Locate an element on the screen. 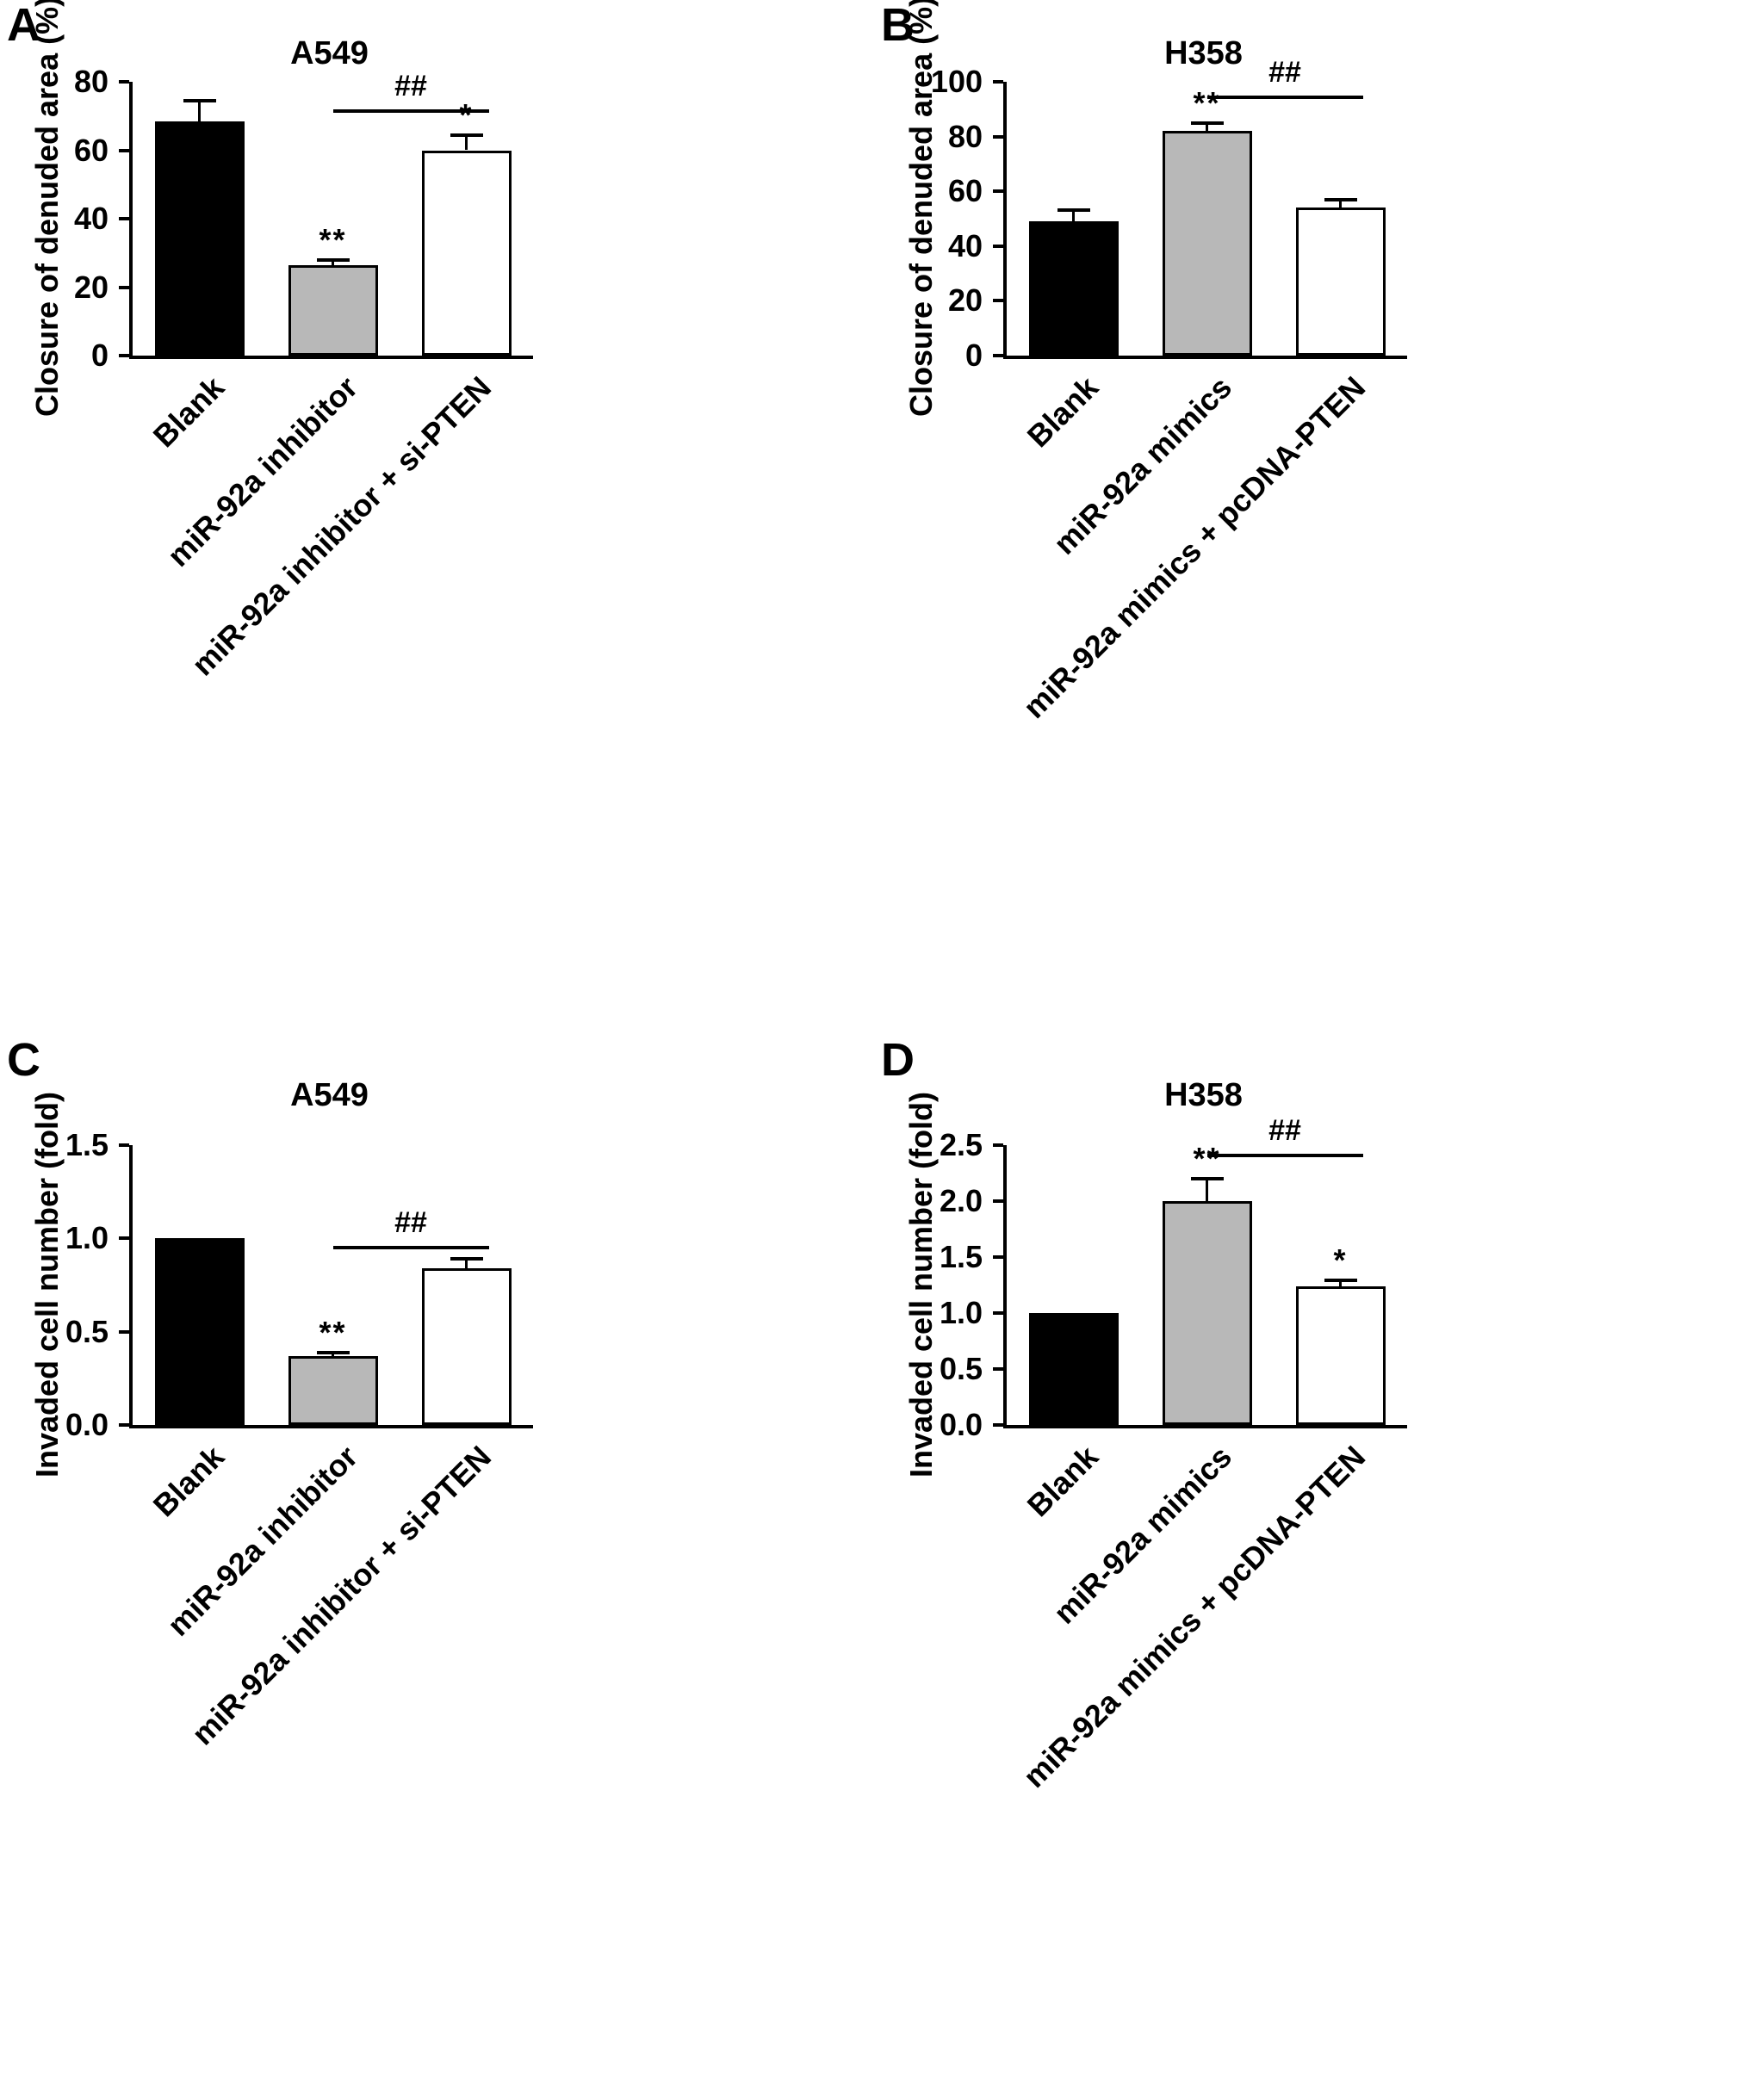 This screenshot has height=2100, width=1749. panel-letter: A is located at coordinates (23, 25).